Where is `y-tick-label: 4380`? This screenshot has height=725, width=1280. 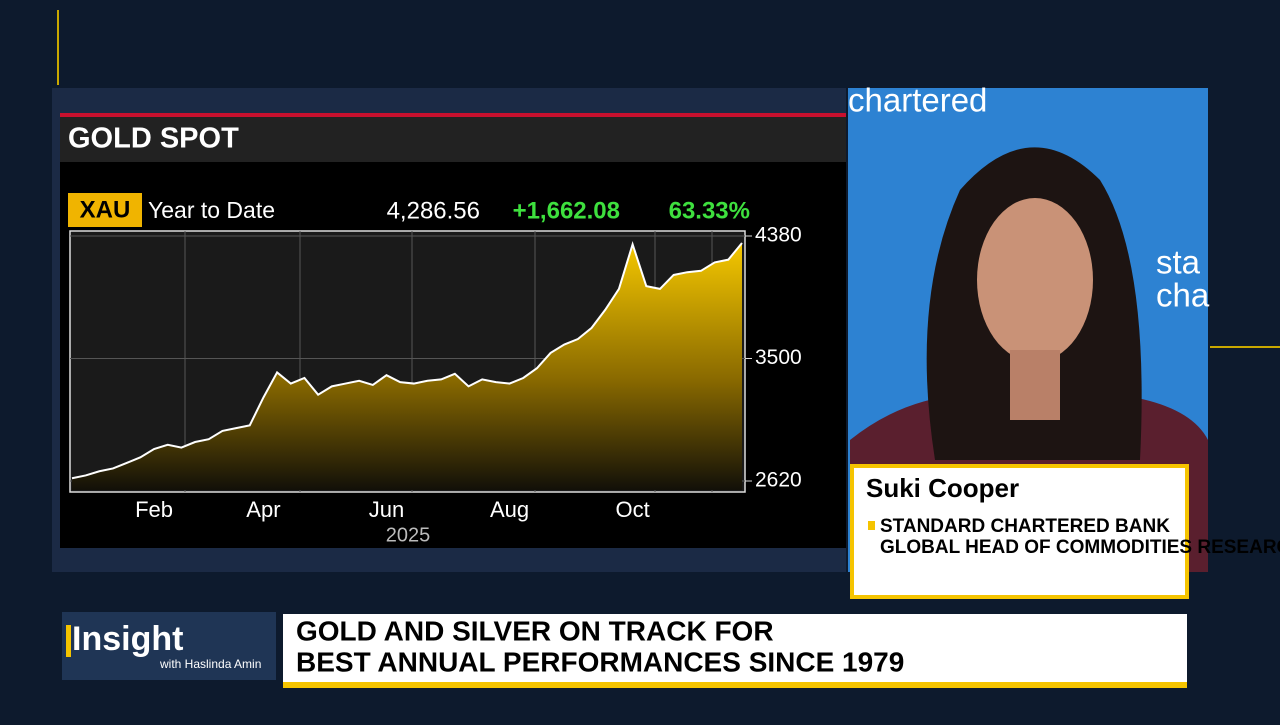 y-tick-label: 4380 is located at coordinates (778, 235).